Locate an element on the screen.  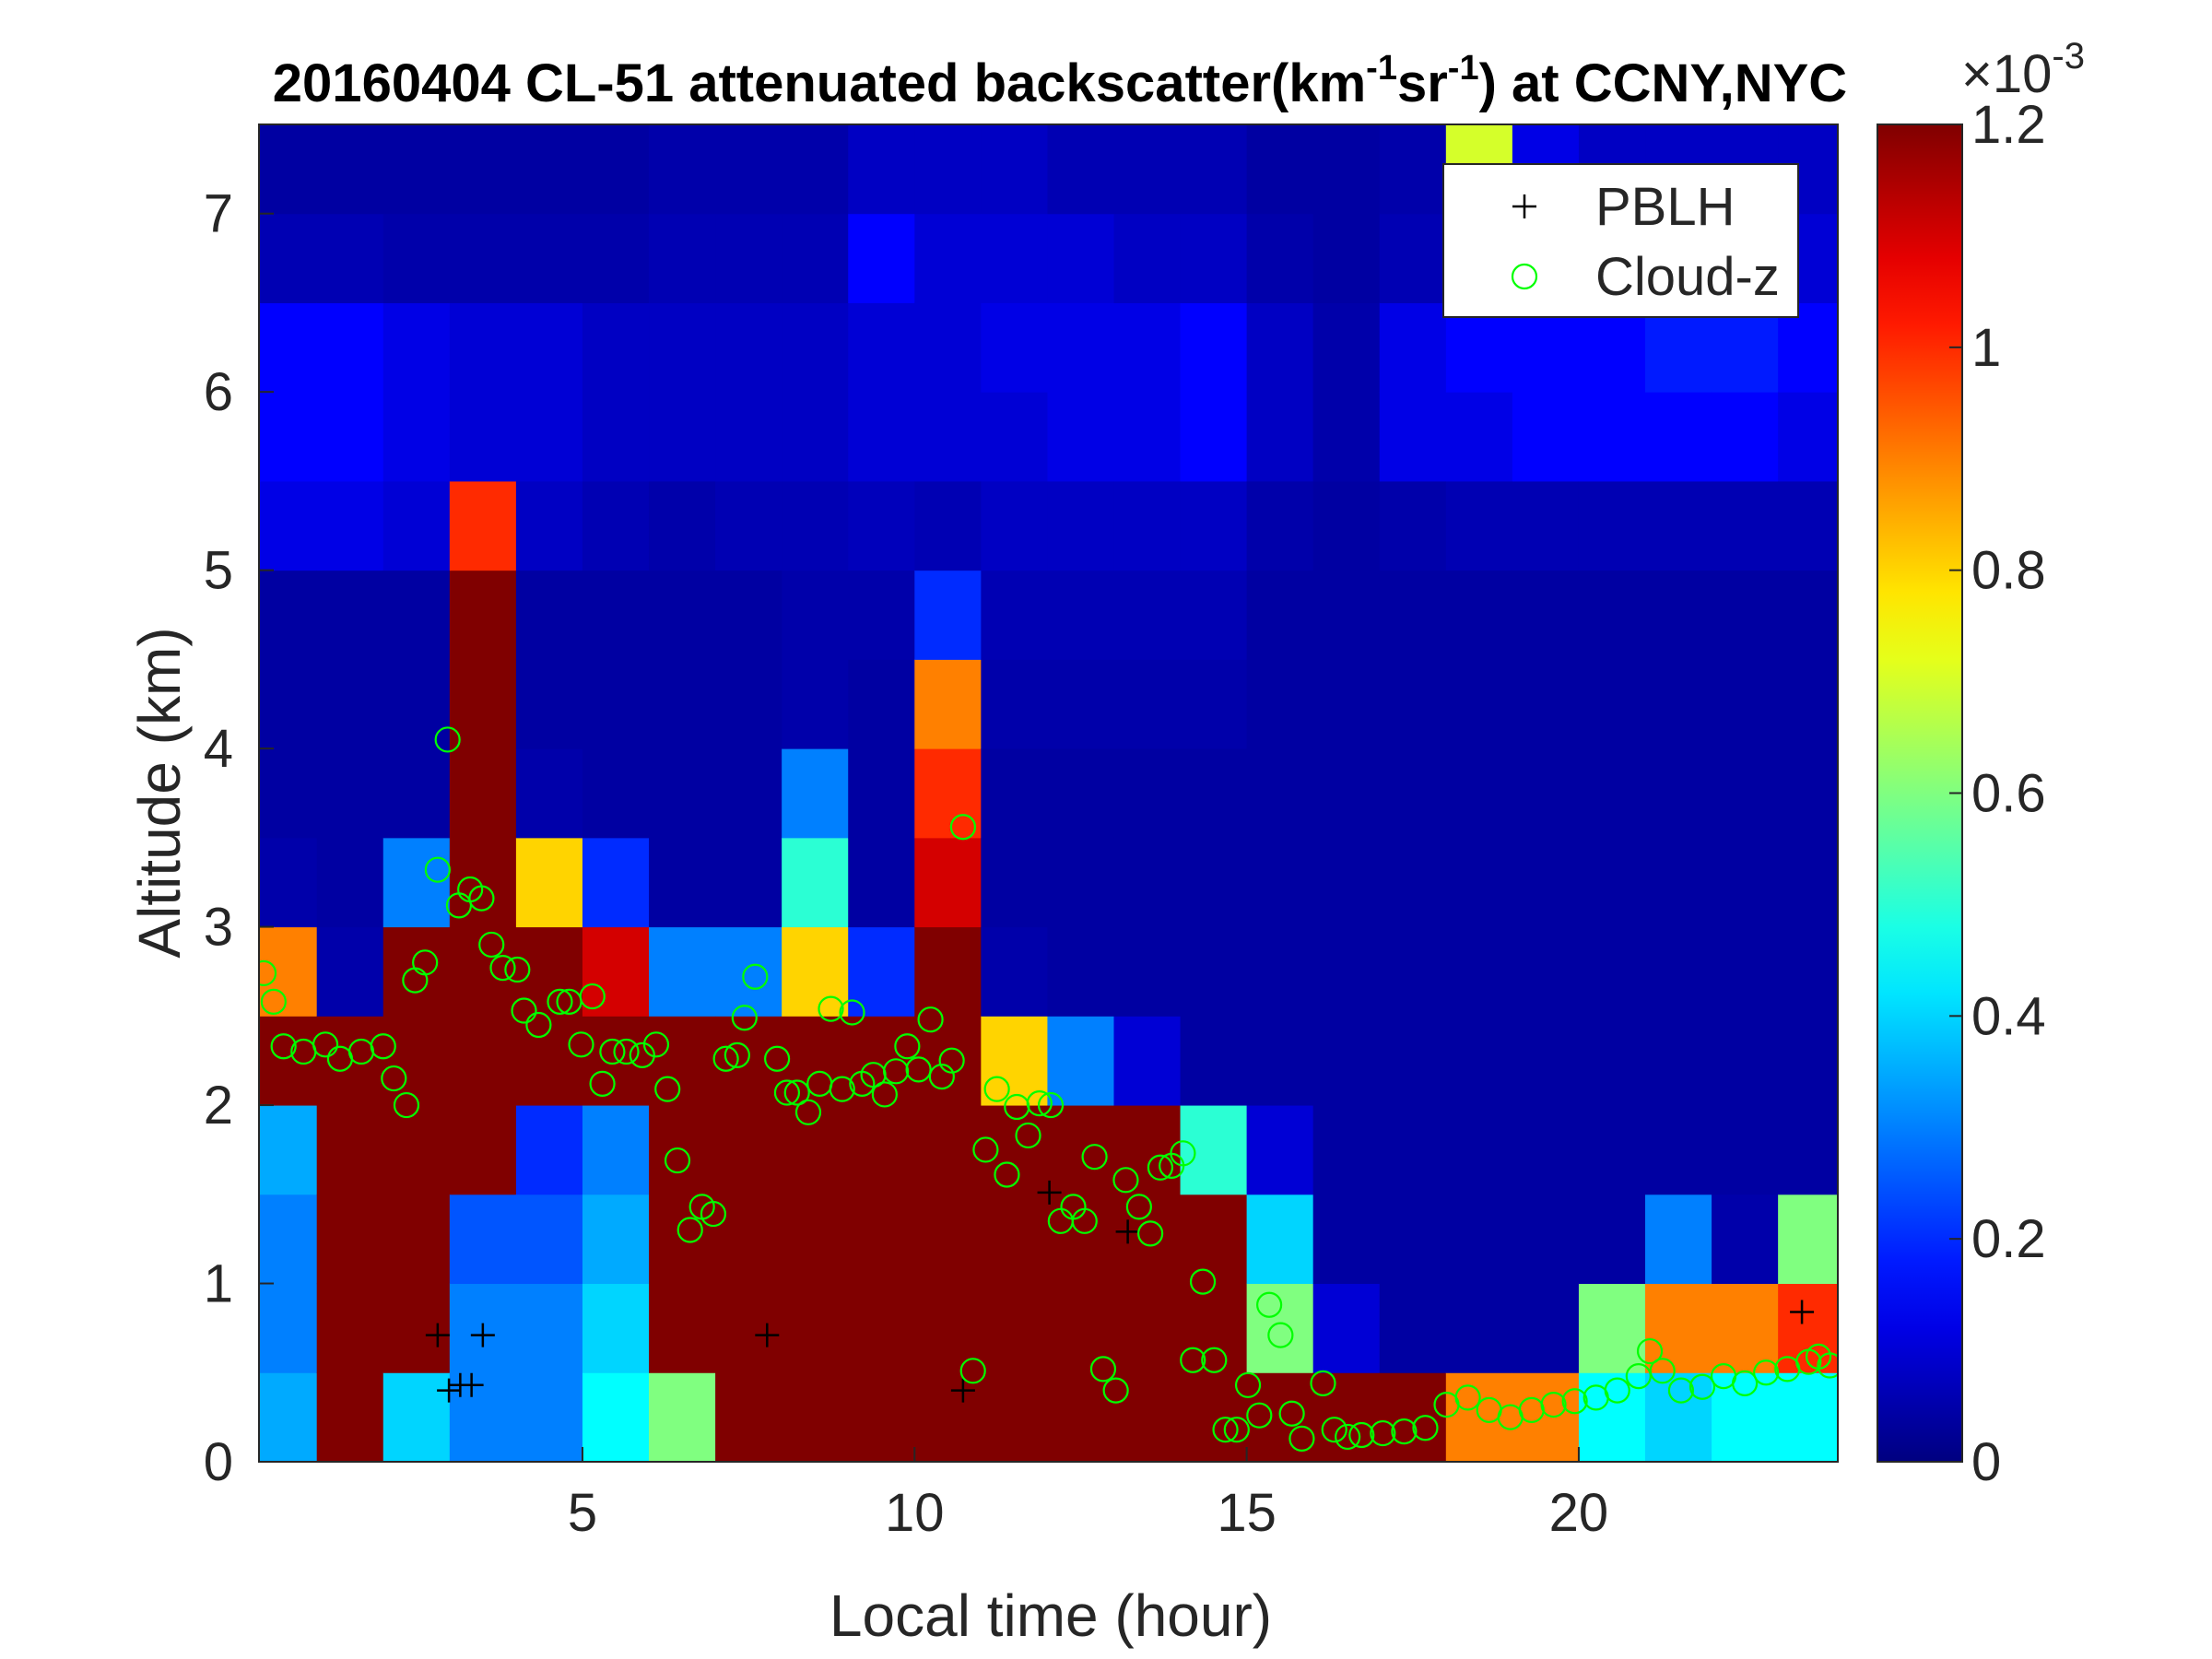
colorbar-tick-label: 0.4 is located at coordinates (2008, 1016).